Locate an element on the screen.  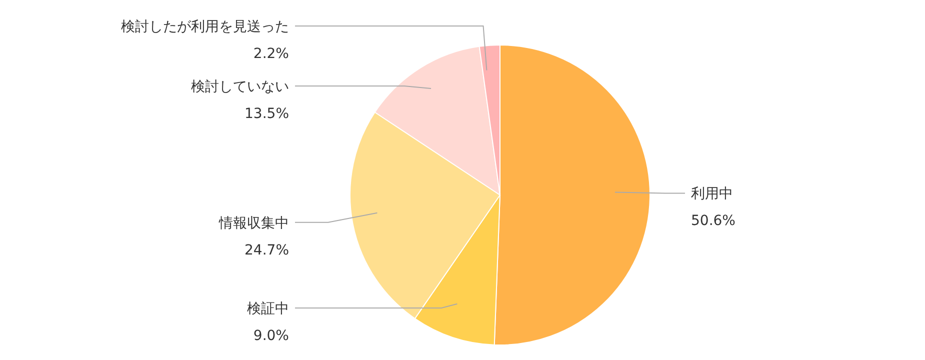
slice-label: 情報収集中 is located at coordinates (253, 223).